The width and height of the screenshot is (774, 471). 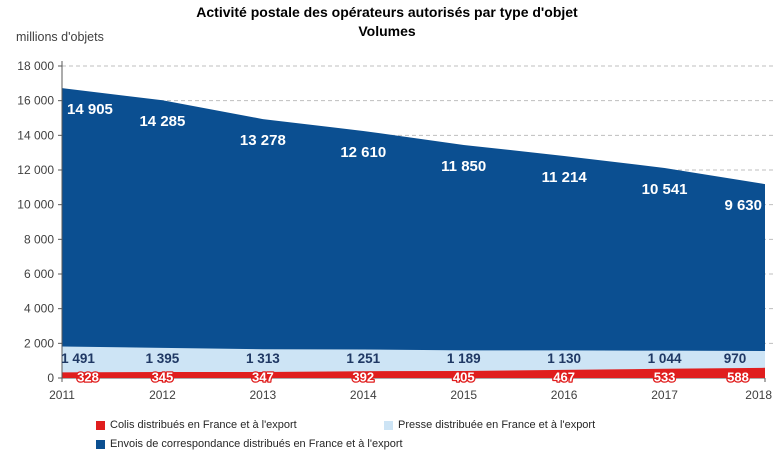 I want to click on svg-text: 467, so click(x=564, y=377).